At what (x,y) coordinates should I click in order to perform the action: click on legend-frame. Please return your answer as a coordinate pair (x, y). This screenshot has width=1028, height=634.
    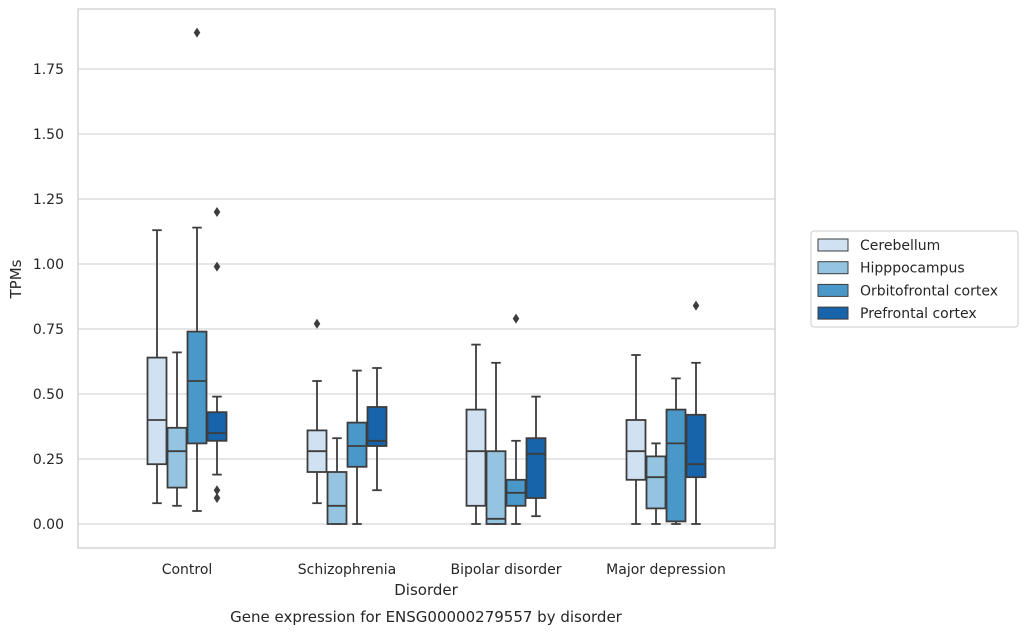
    Looking at the image, I should click on (914, 279).